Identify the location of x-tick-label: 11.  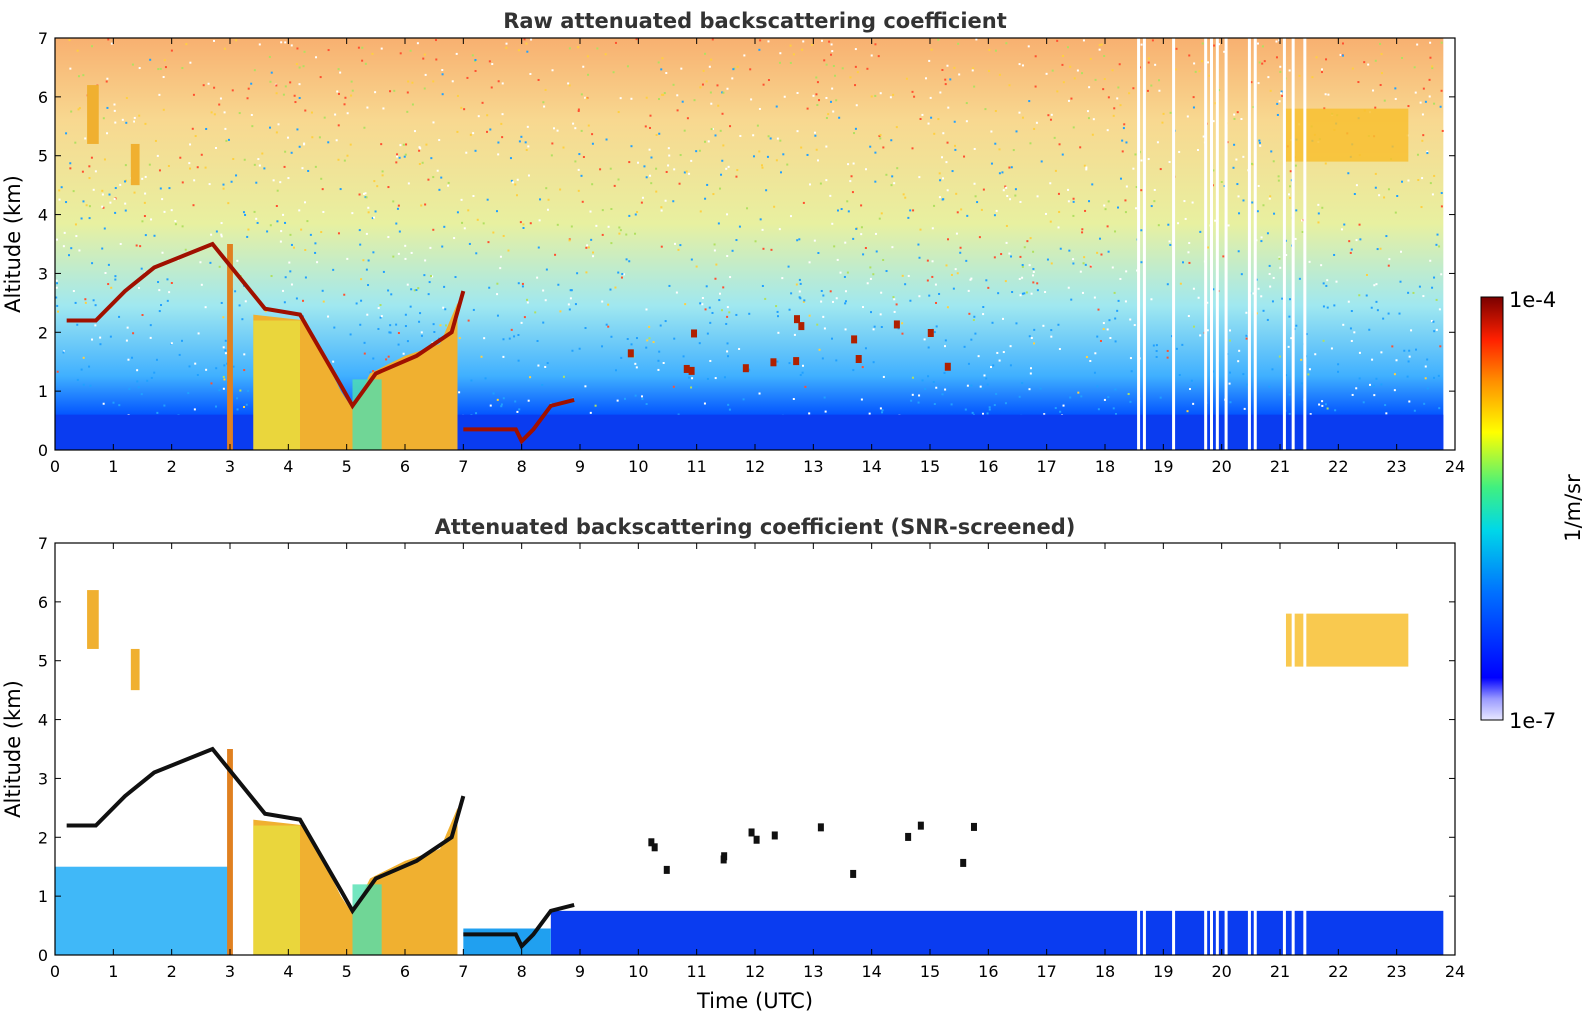
(696, 466).